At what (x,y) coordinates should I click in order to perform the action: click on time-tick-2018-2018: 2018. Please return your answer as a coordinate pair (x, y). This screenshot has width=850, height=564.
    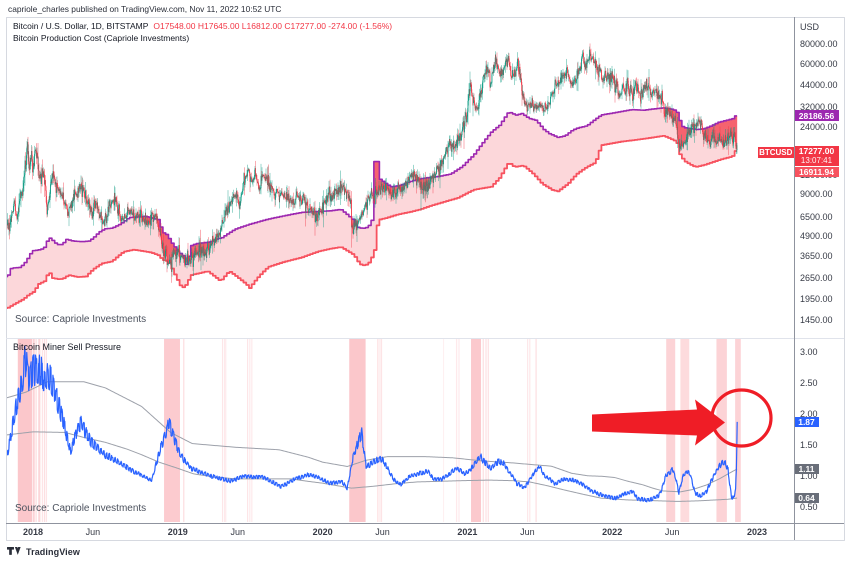
    Looking at the image, I should click on (33, 532).